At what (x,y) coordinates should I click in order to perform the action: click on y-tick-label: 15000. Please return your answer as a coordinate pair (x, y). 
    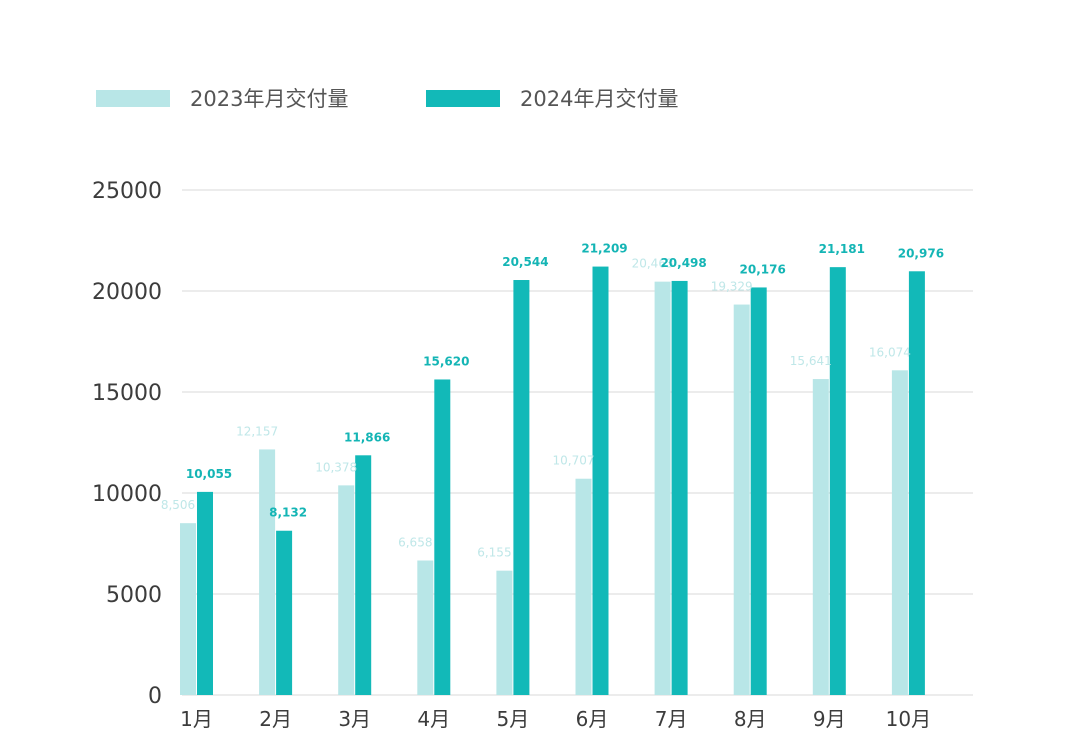
    Looking at the image, I should click on (127, 393).